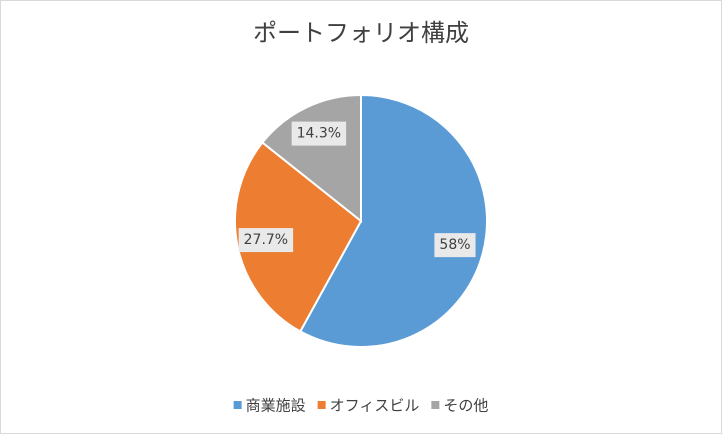 The height and width of the screenshot is (438, 722). I want to click on chart-title: ポートフォリオ構成, so click(361, 33).